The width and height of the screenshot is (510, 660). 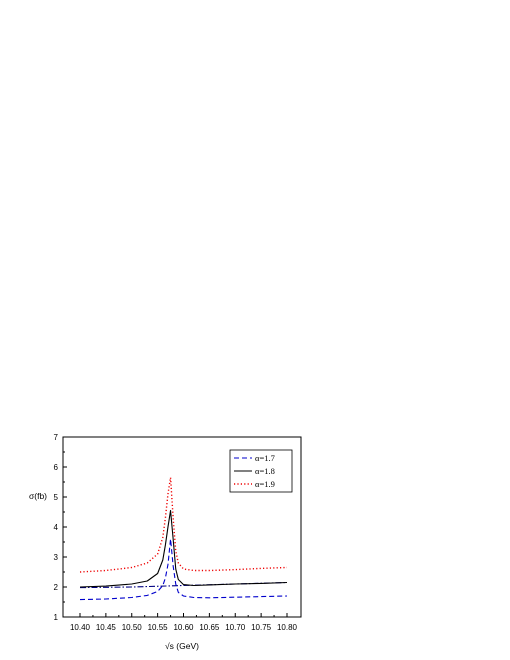 I want to click on legend-label: α=1.9, so click(x=265, y=484).